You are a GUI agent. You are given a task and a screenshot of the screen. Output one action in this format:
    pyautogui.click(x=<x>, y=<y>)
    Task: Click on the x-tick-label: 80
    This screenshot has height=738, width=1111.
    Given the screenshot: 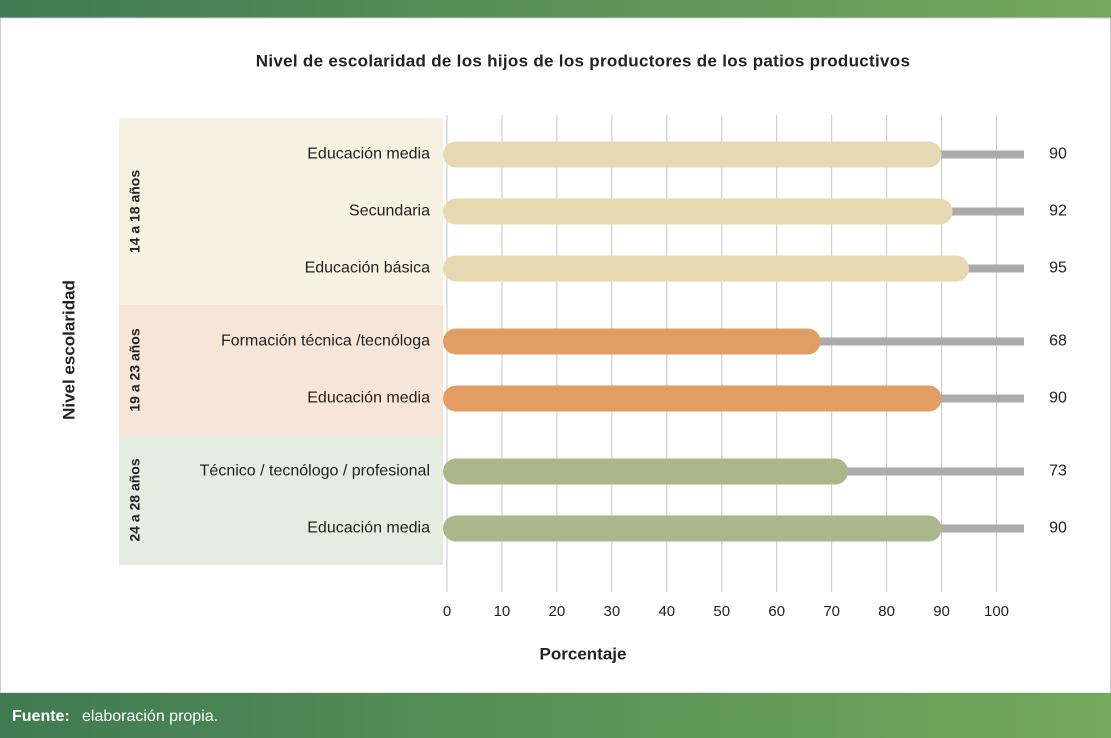 What is the action you would take?
    pyautogui.click(x=886, y=611)
    